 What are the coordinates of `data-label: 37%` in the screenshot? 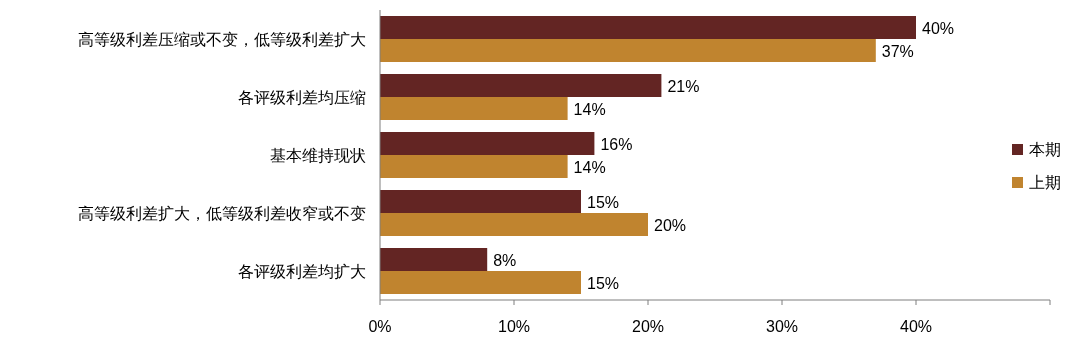 It's located at (897, 51).